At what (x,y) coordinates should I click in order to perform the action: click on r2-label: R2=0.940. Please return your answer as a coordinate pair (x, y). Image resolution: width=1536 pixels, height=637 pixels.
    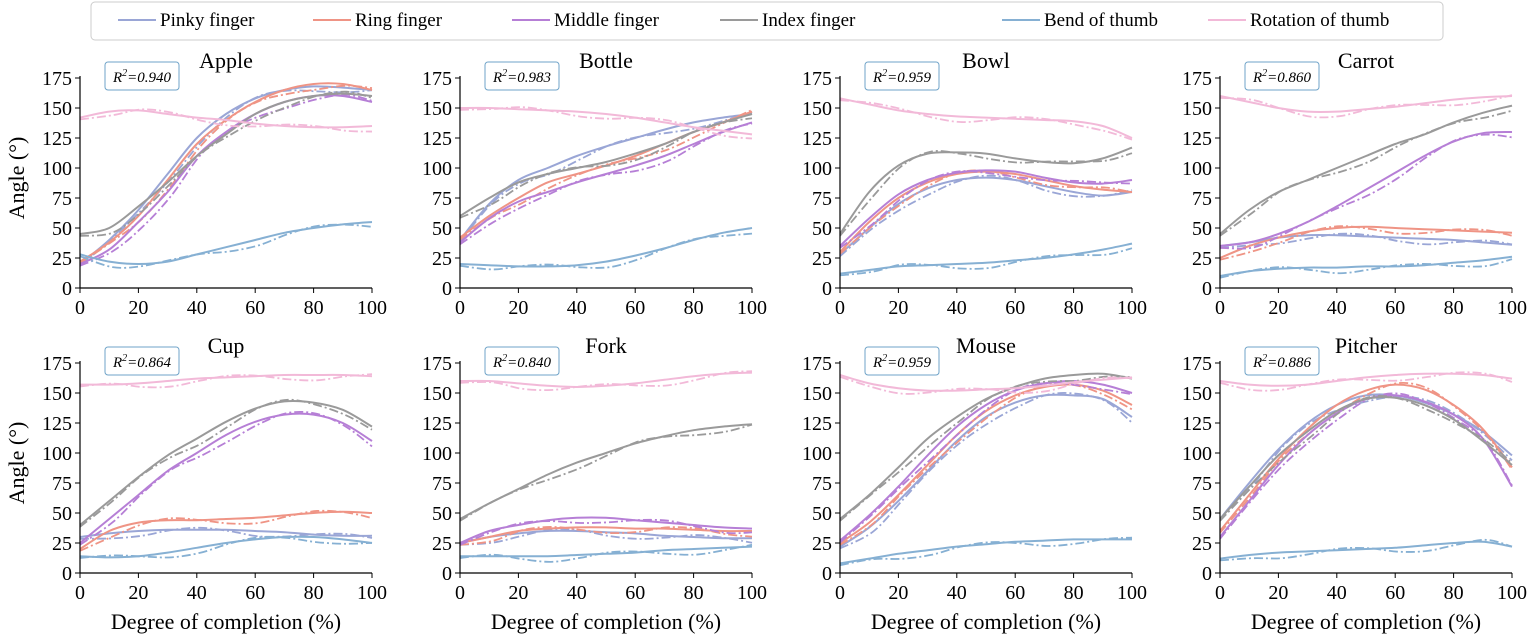
    Looking at the image, I should click on (142, 77).